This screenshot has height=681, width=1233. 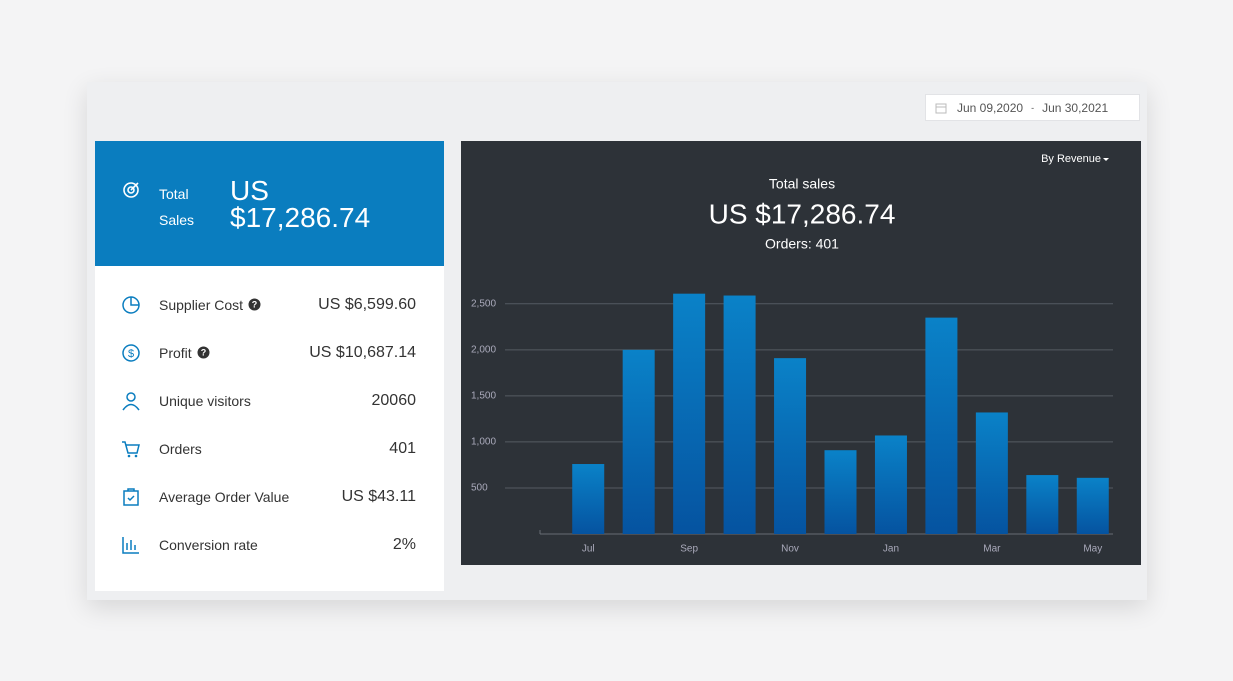 What do you see at coordinates (802, 213) in the screenshot?
I see `chart-subtitle: US $17,286.74` at bounding box center [802, 213].